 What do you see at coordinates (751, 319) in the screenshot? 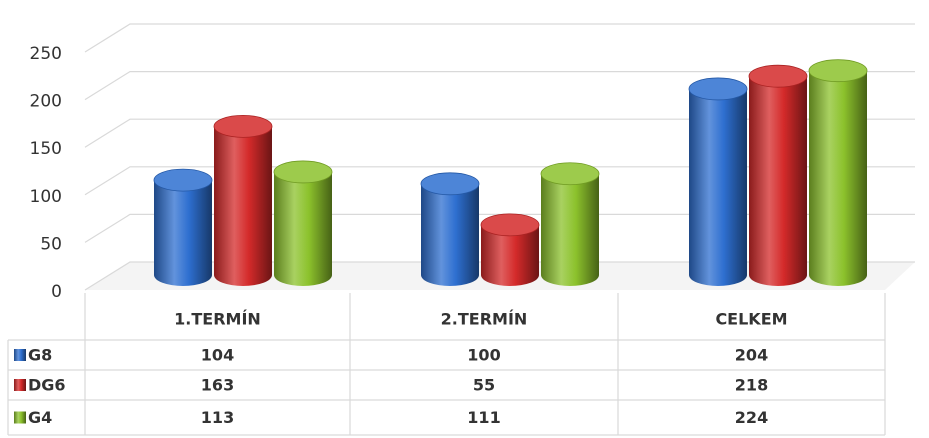
I see `category-label: CELKEM` at bounding box center [751, 319].